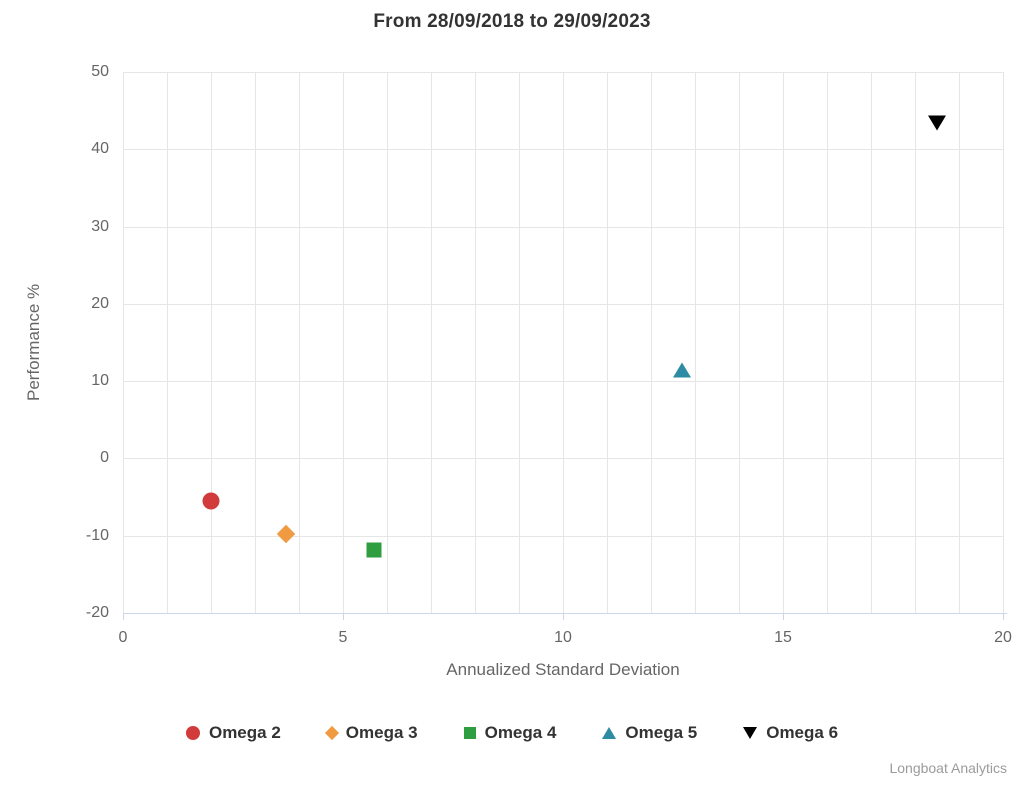 The image size is (1024, 785). I want to click on y-tick-label: -20, so click(97, 612).